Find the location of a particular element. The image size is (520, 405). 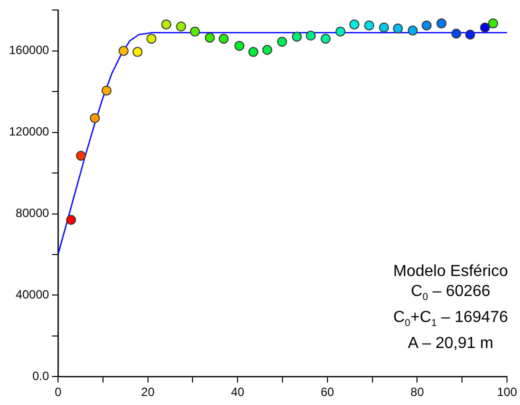

x-tick-label: 20 is located at coordinates (148, 392).